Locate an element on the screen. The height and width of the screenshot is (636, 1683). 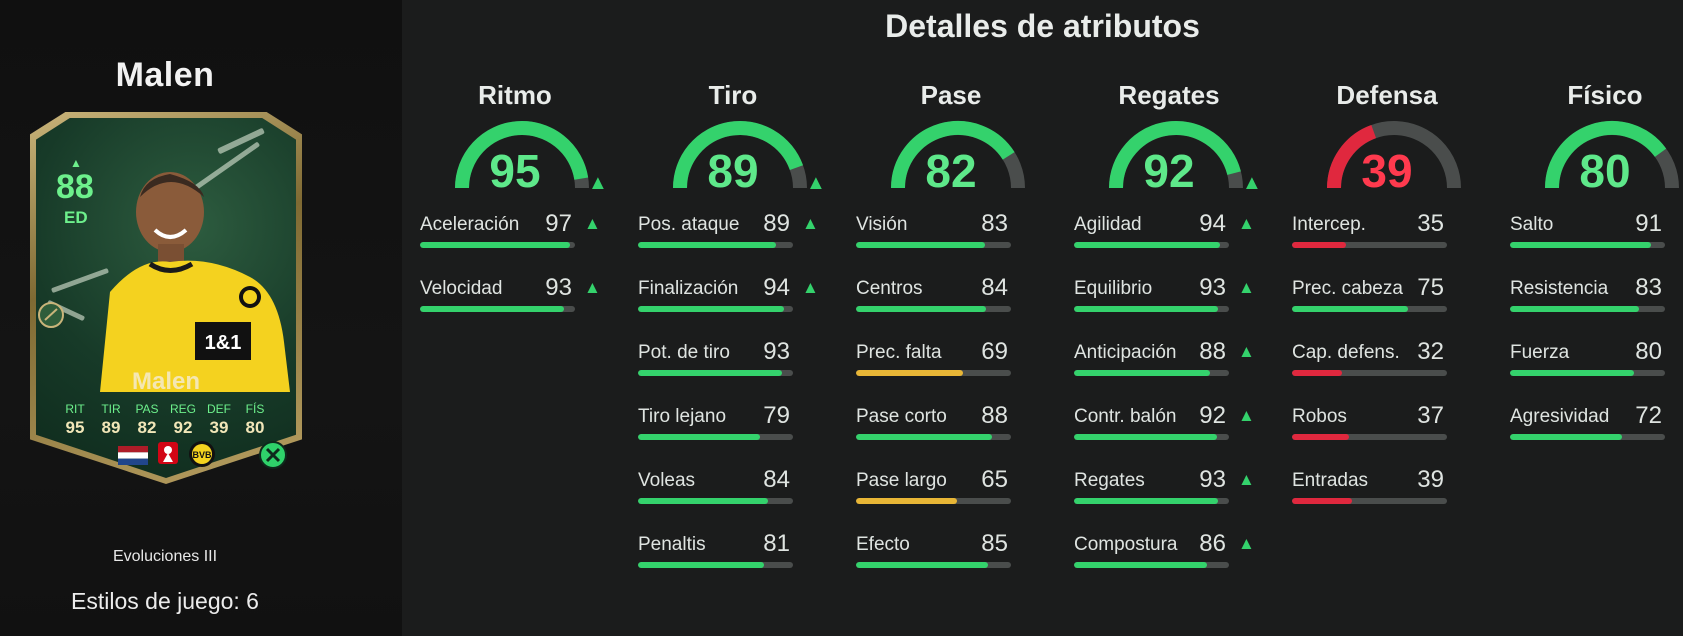
stat-row: Equilibrio 93 ▲ is located at coordinates (1174, 296).